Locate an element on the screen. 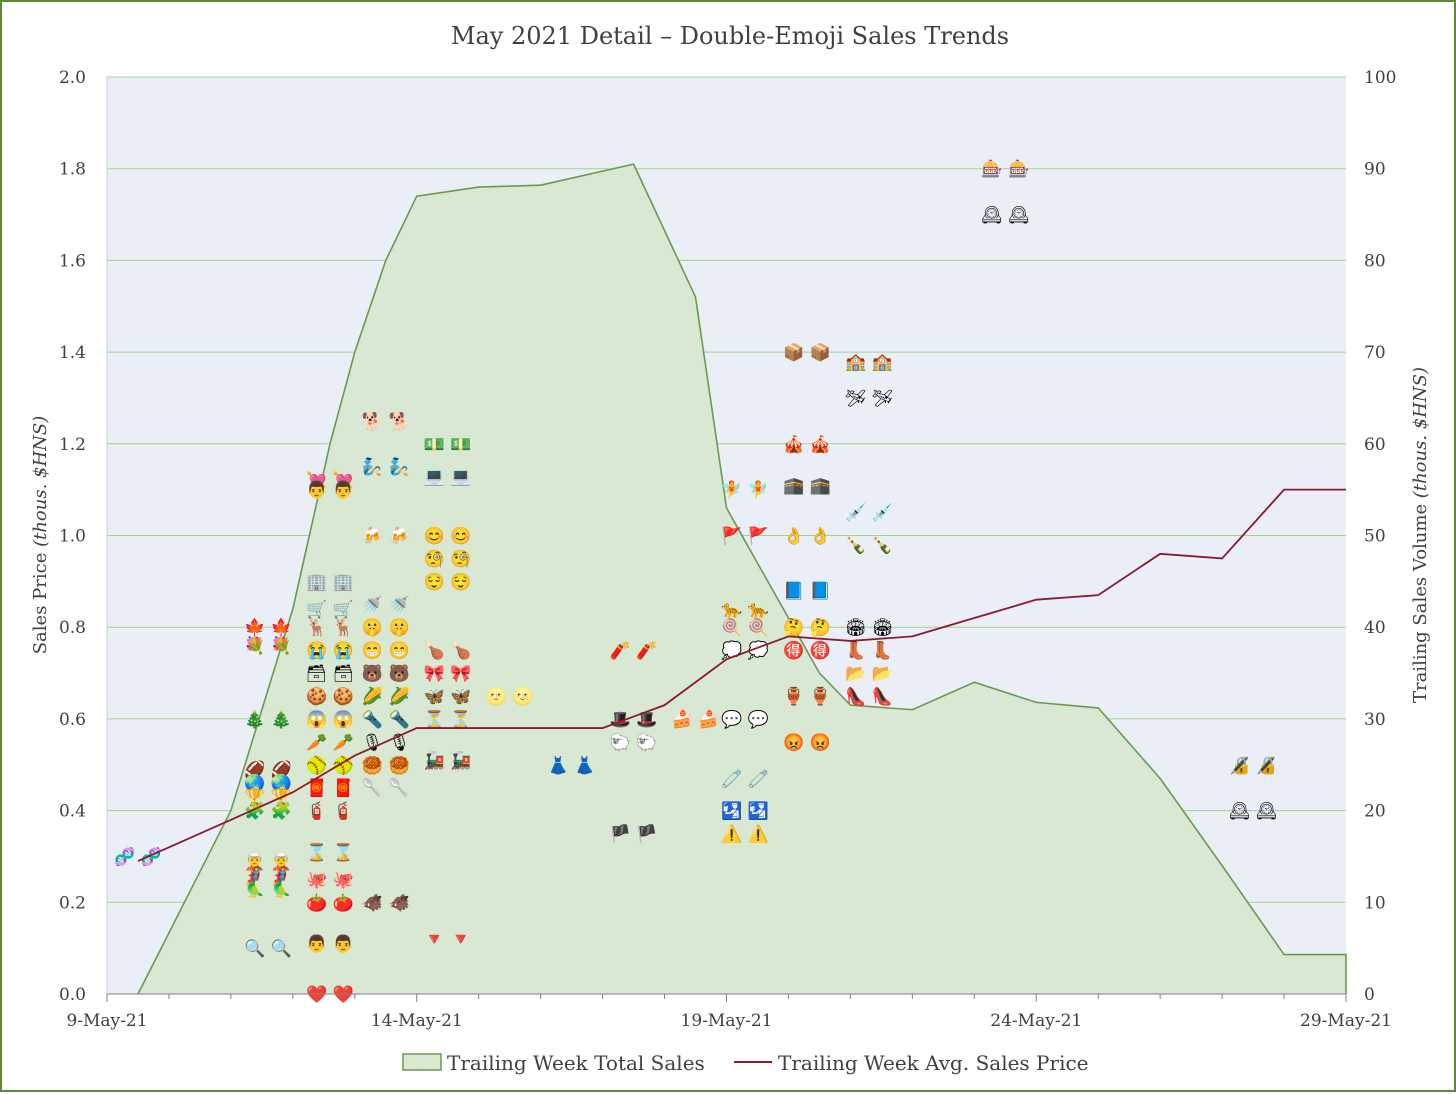 This screenshot has width=1456, height=1094. y-tick-label: 1.2 is located at coordinates (72, 445).